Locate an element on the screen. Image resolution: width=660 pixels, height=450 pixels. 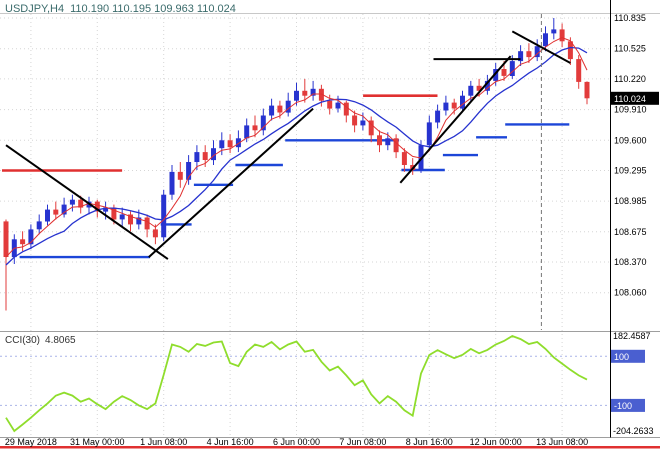
price-axis-label: 108.675 is located at coordinates (630, 232).